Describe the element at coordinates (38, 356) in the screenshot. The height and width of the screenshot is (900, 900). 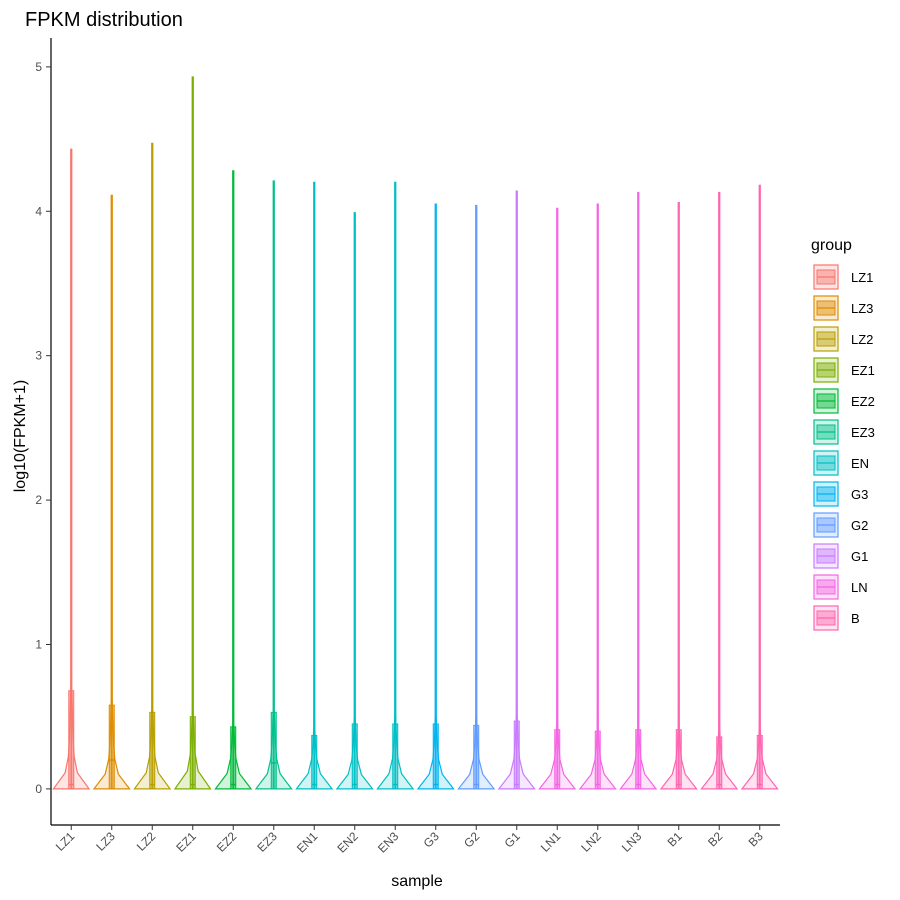
I see `y-tick-label: 3` at that location.